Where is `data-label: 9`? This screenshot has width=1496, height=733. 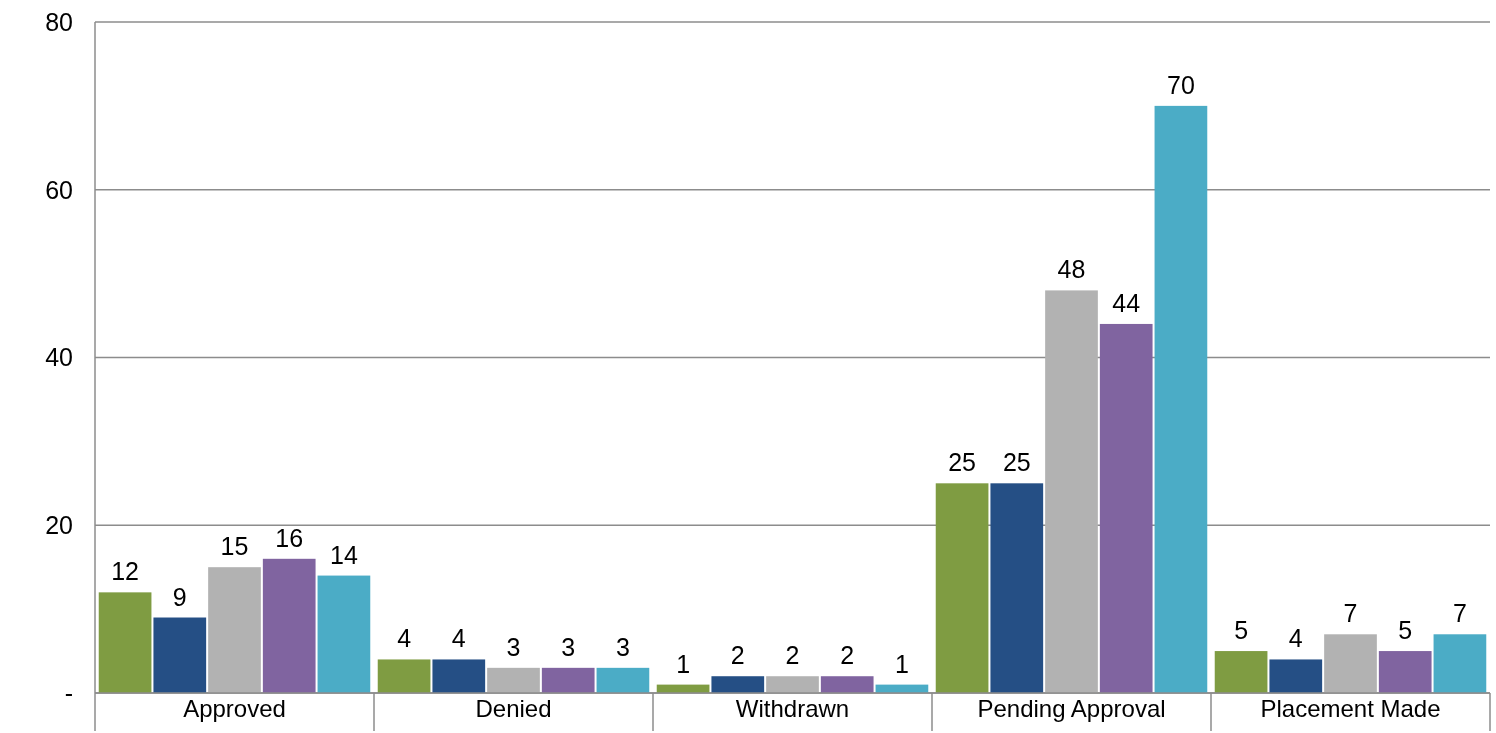 data-label: 9 is located at coordinates (179, 596).